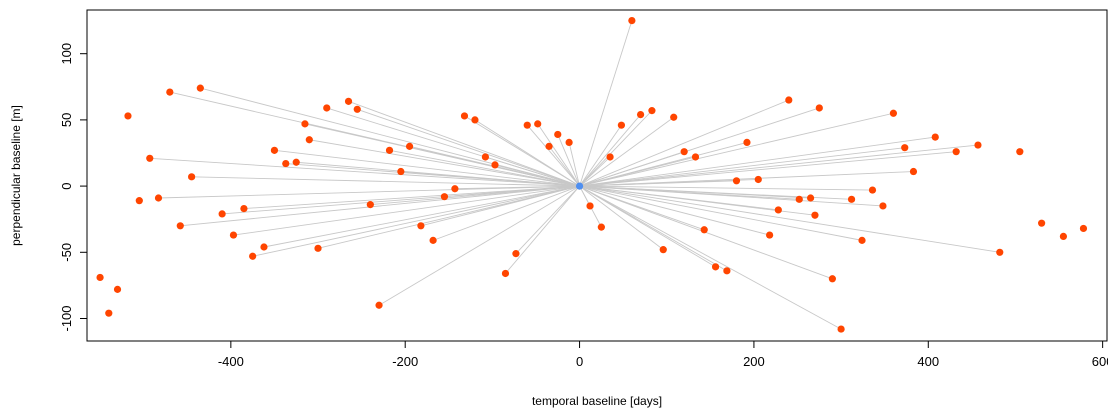 Image resolution: width=1108 pixels, height=409 pixels. What do you see at coordinates (66, 185) in the screenshot?
I see `y-tick-label: 0` at bounding box center [66, 185].